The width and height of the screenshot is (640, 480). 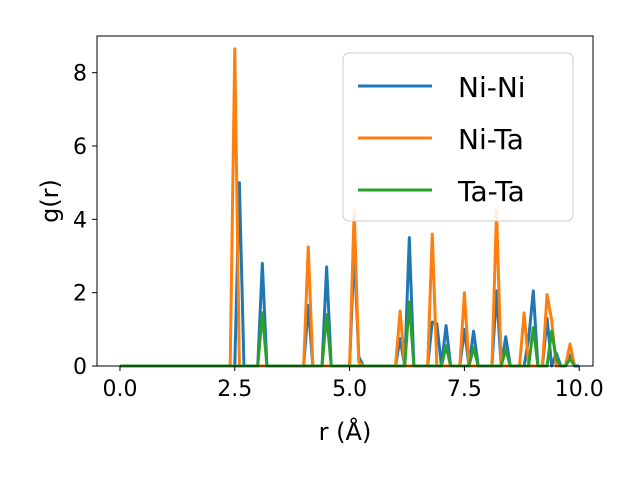 I want to click on x-axis-label: r (Å), so click(x=345, y=431).